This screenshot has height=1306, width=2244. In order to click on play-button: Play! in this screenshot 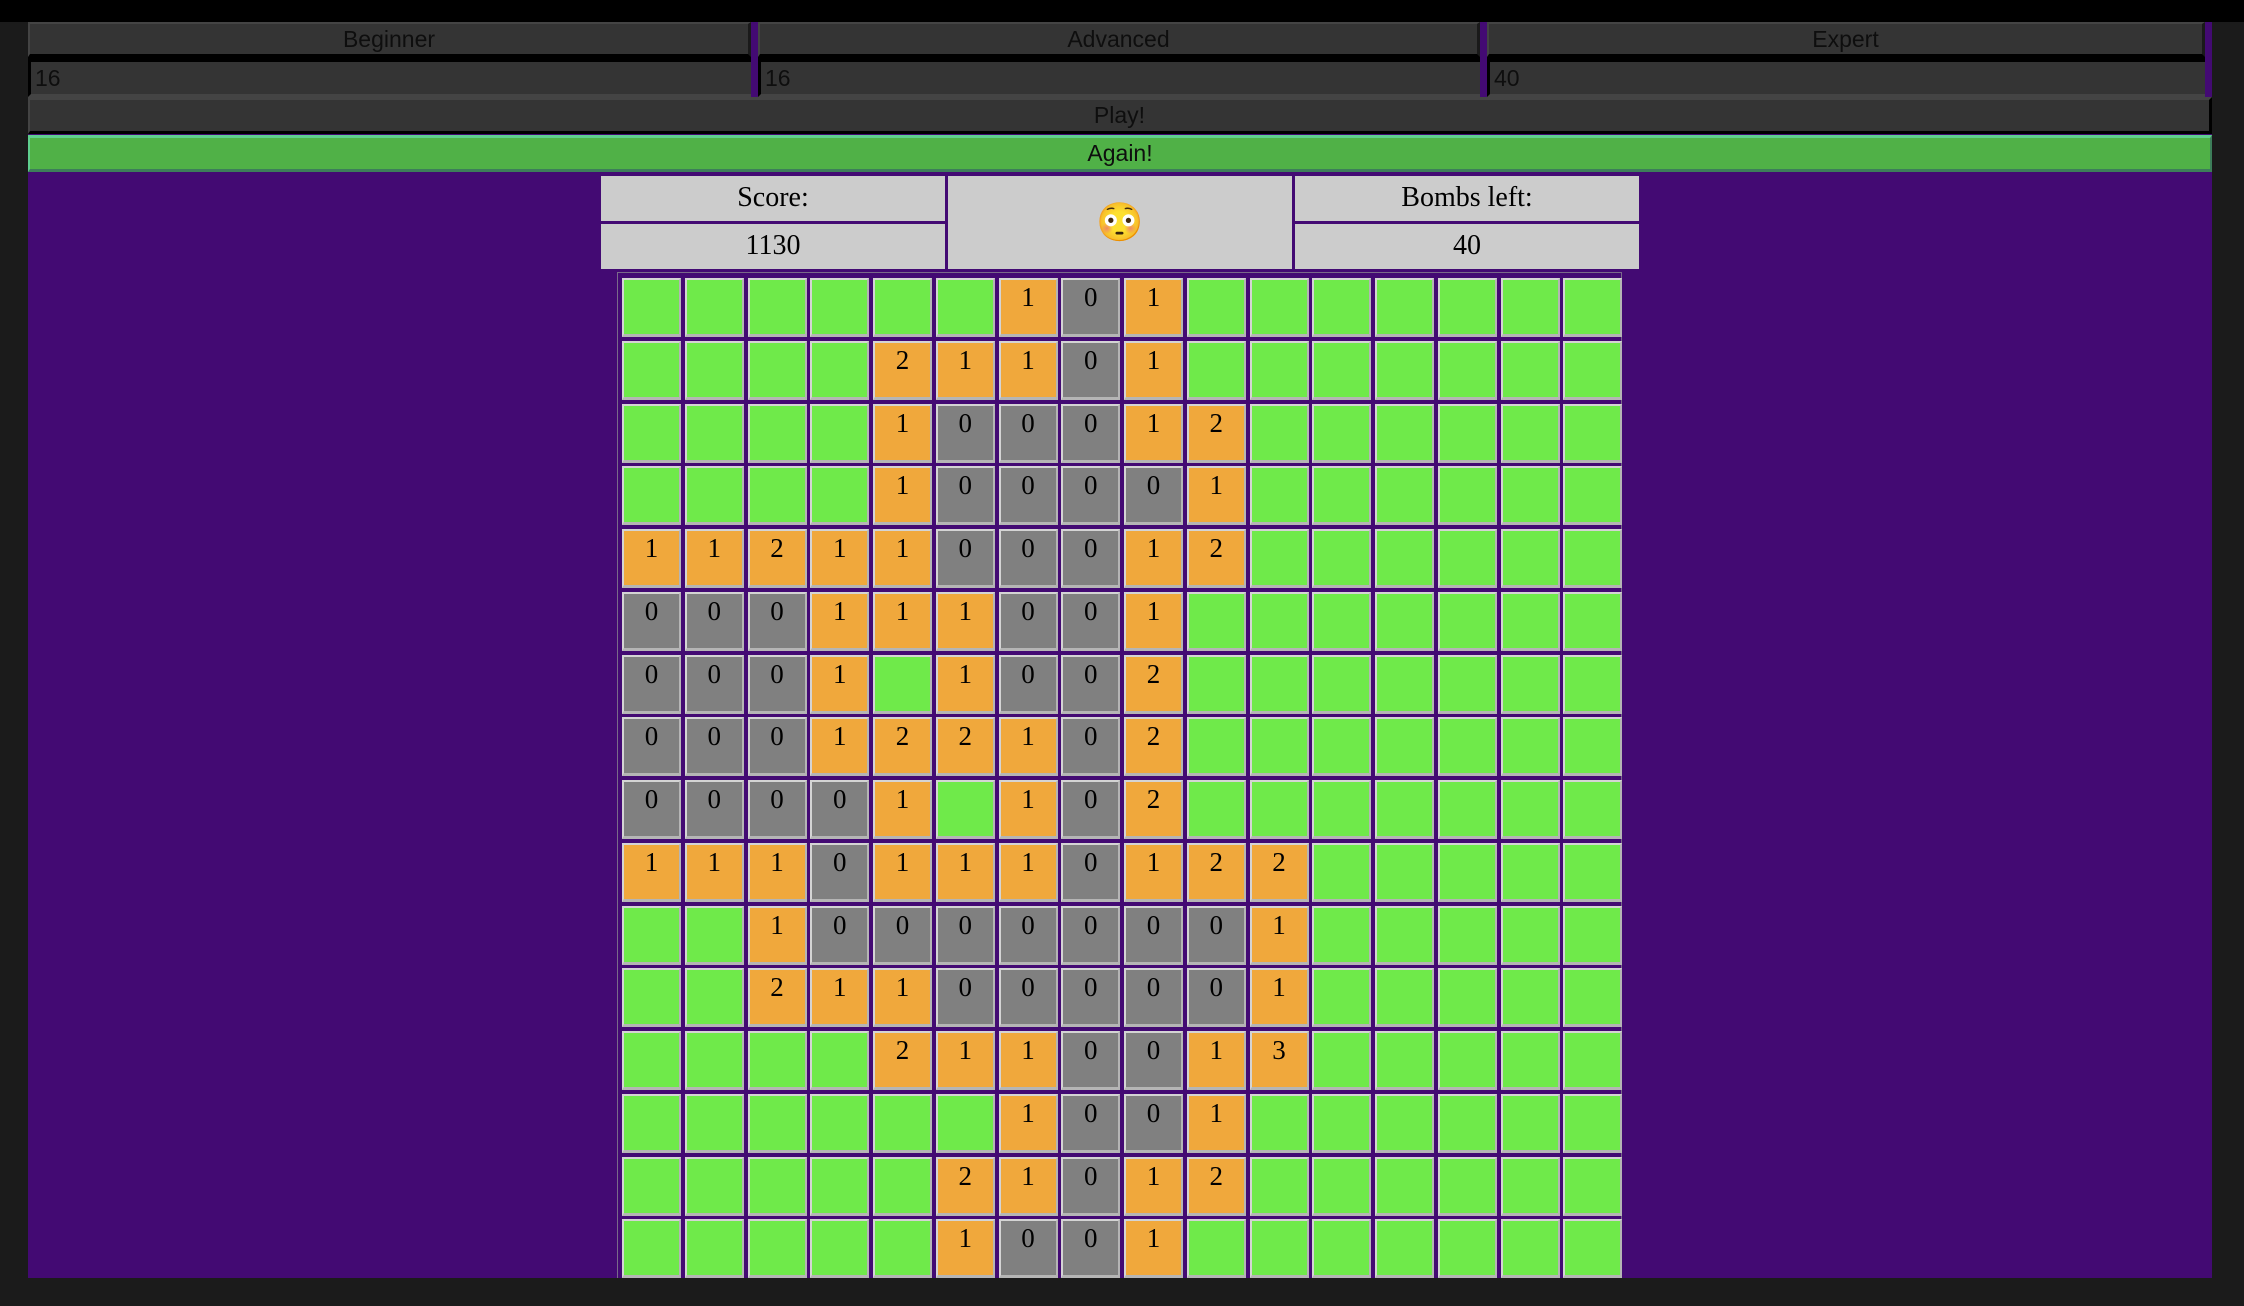, I will do `click(1120, 115)`.